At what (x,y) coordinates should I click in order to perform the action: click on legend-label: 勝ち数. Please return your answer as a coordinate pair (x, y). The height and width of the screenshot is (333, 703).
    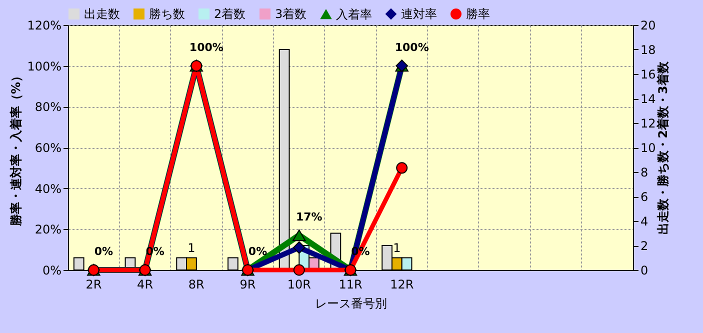
    Looking at the image, I should click on (167, 14).